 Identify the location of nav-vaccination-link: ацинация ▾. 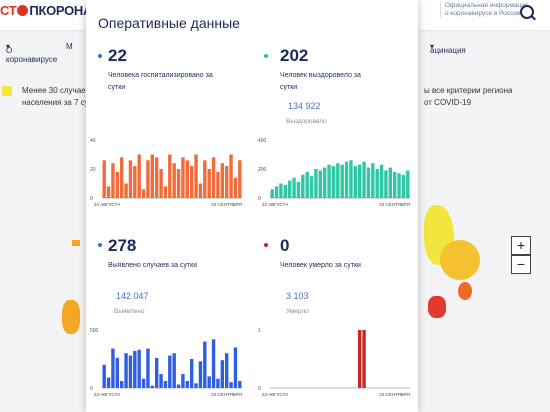
(448, 48).